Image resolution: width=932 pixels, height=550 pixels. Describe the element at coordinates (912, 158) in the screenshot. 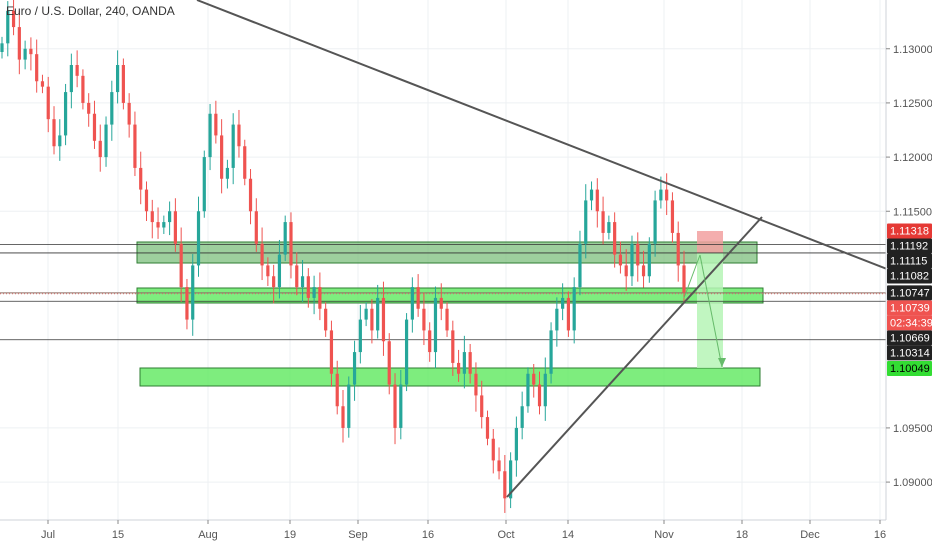

I see `price-tick-label: 1.12000` at that location.